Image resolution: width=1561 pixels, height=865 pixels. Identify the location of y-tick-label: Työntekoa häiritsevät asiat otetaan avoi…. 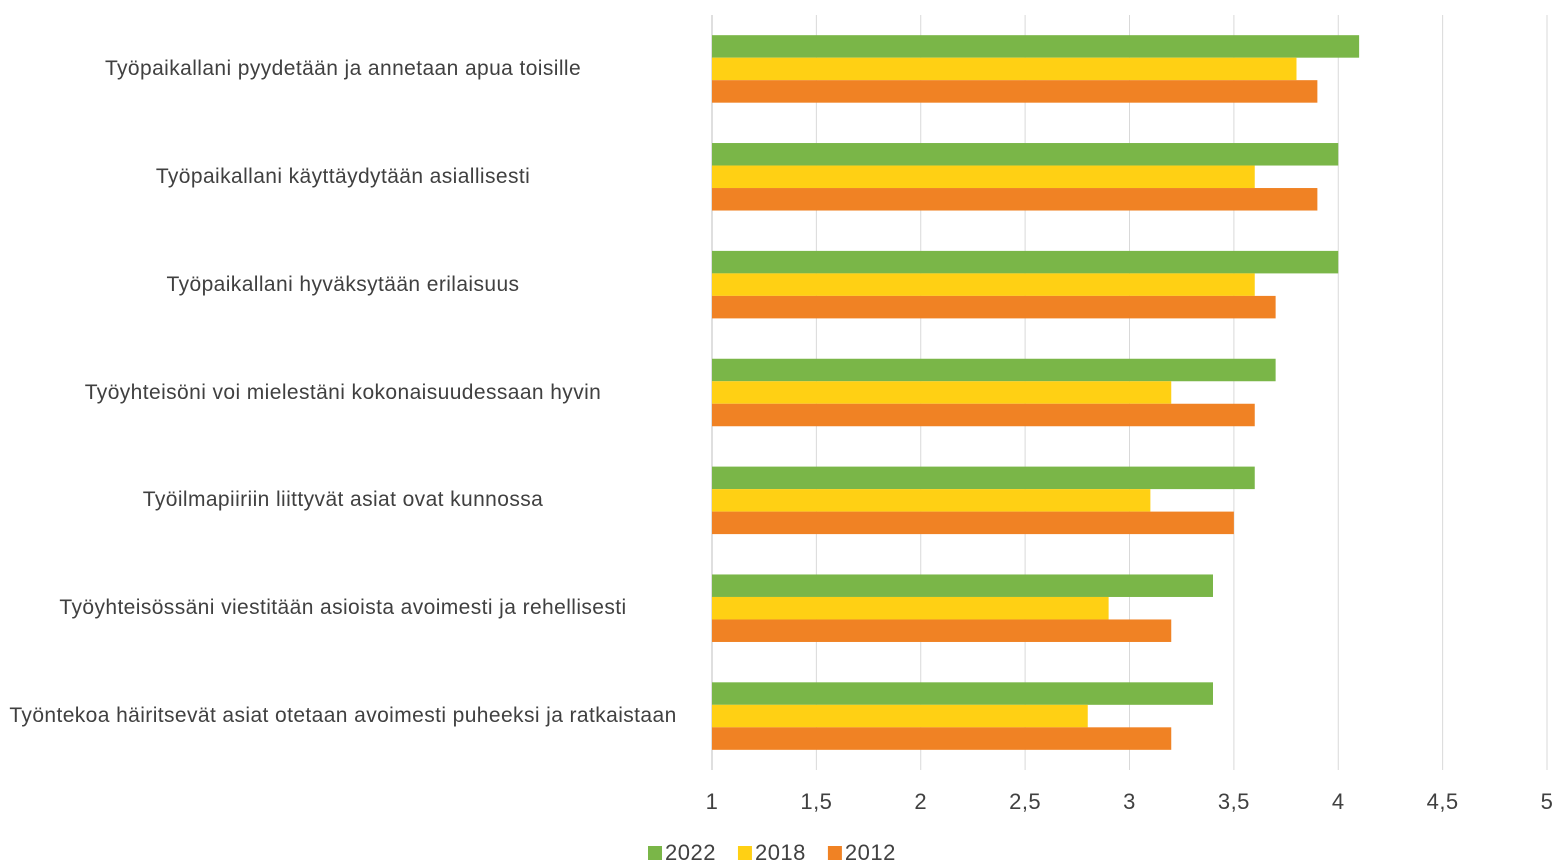
(343, 716).